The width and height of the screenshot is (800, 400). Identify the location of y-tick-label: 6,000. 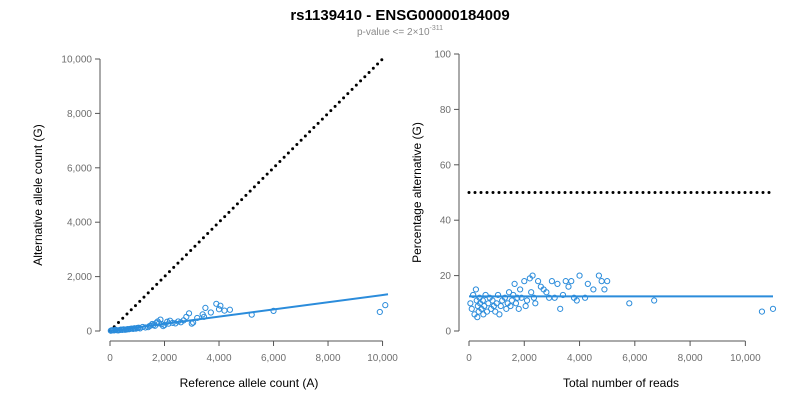
(79, 168).